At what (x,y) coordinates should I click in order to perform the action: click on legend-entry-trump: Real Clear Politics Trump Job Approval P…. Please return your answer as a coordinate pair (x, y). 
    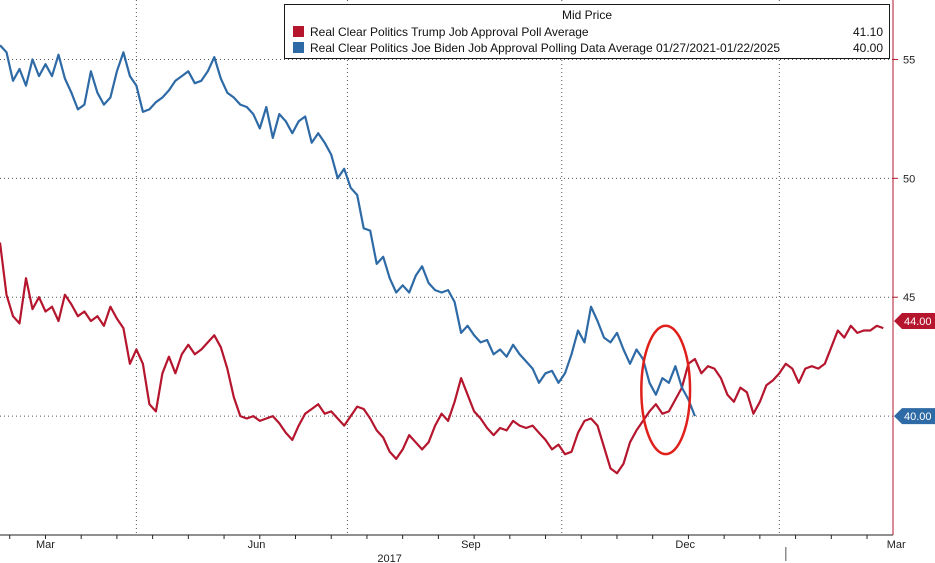
    Looking at the image, I should click on (588, 31).